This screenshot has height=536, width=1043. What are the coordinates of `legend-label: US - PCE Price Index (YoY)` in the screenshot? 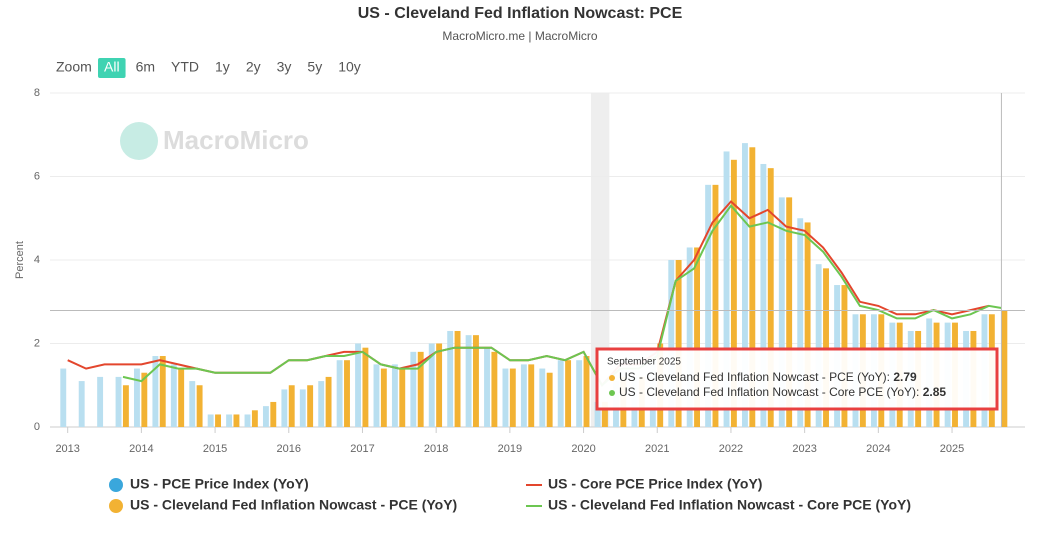 It's located at (219, 484).